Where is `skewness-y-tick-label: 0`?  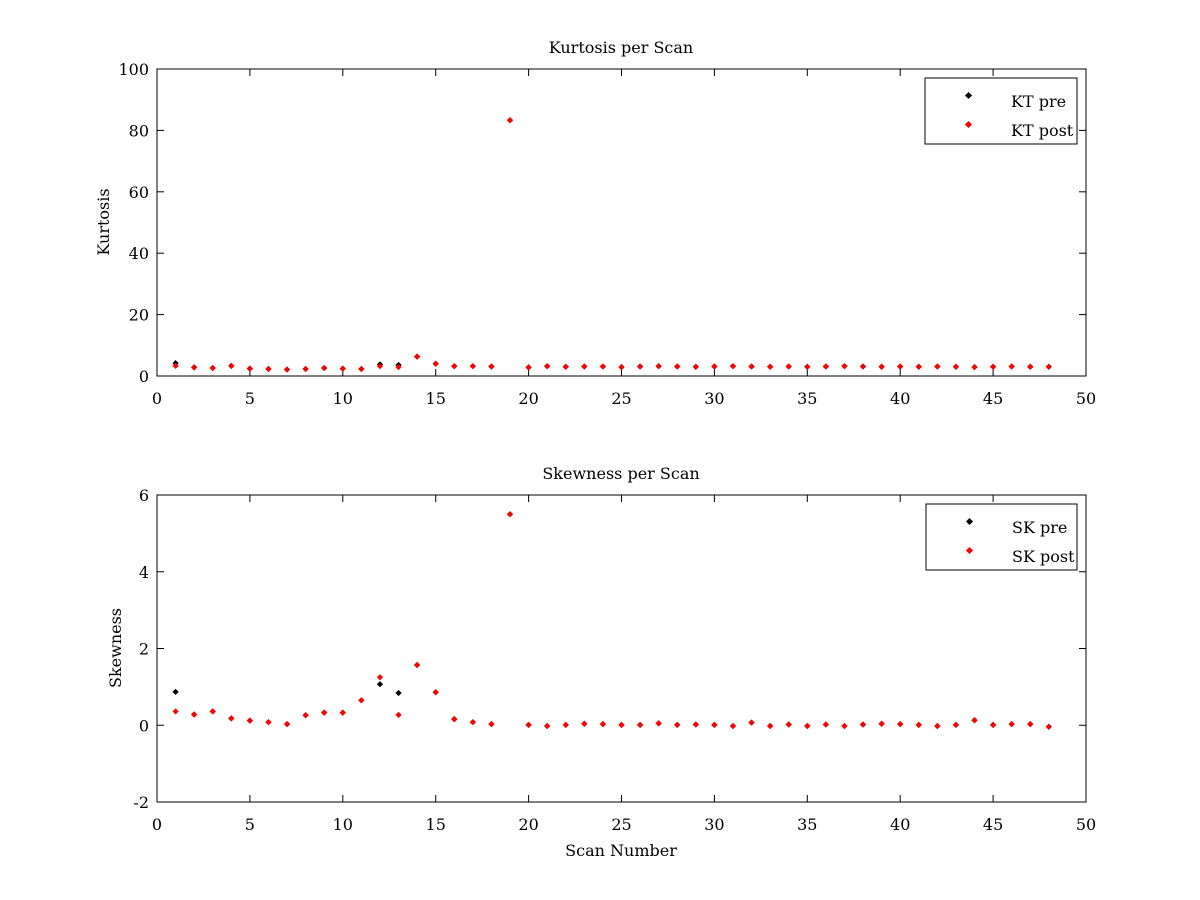
skewness-y-tick-label: 0 is located at coordinates (144, 725).